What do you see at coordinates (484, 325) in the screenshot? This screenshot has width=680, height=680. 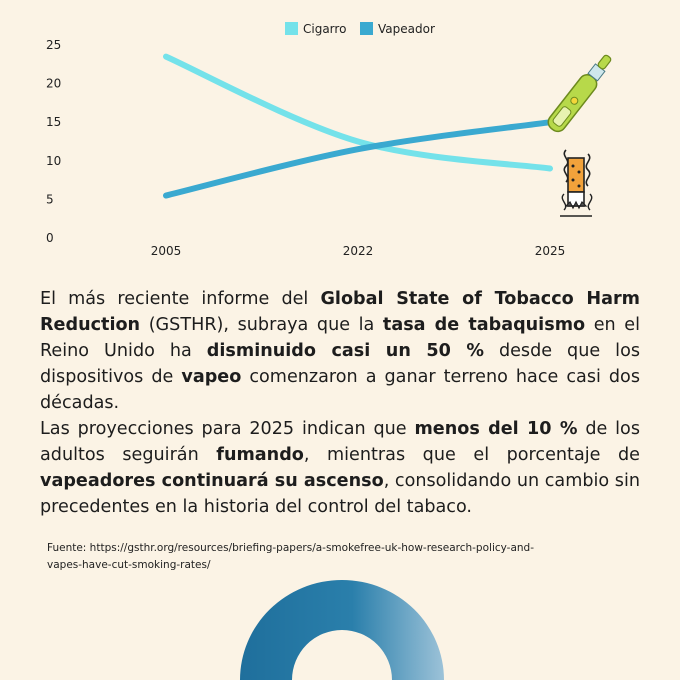 I see `p1-run-3: tasa de tabaquismo` at bounding box center [484, 325].